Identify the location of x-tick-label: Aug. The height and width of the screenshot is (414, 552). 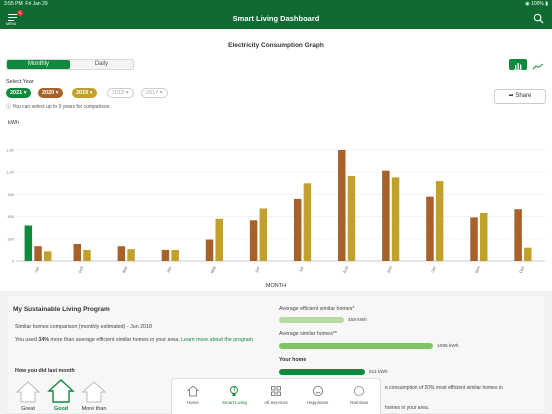
(345, 269).